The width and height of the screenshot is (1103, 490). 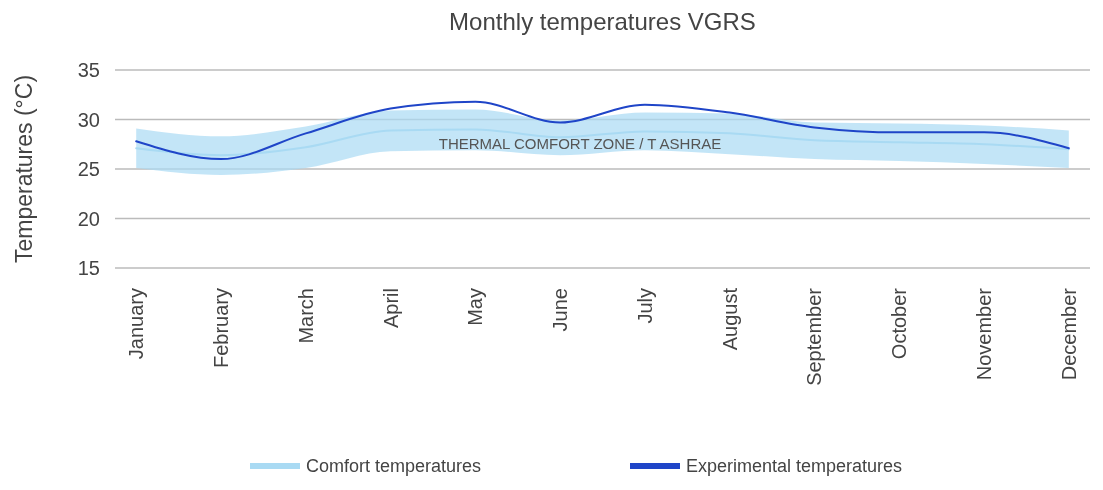 I want to click on x-tick-label: November, so click(x=984, y=334).